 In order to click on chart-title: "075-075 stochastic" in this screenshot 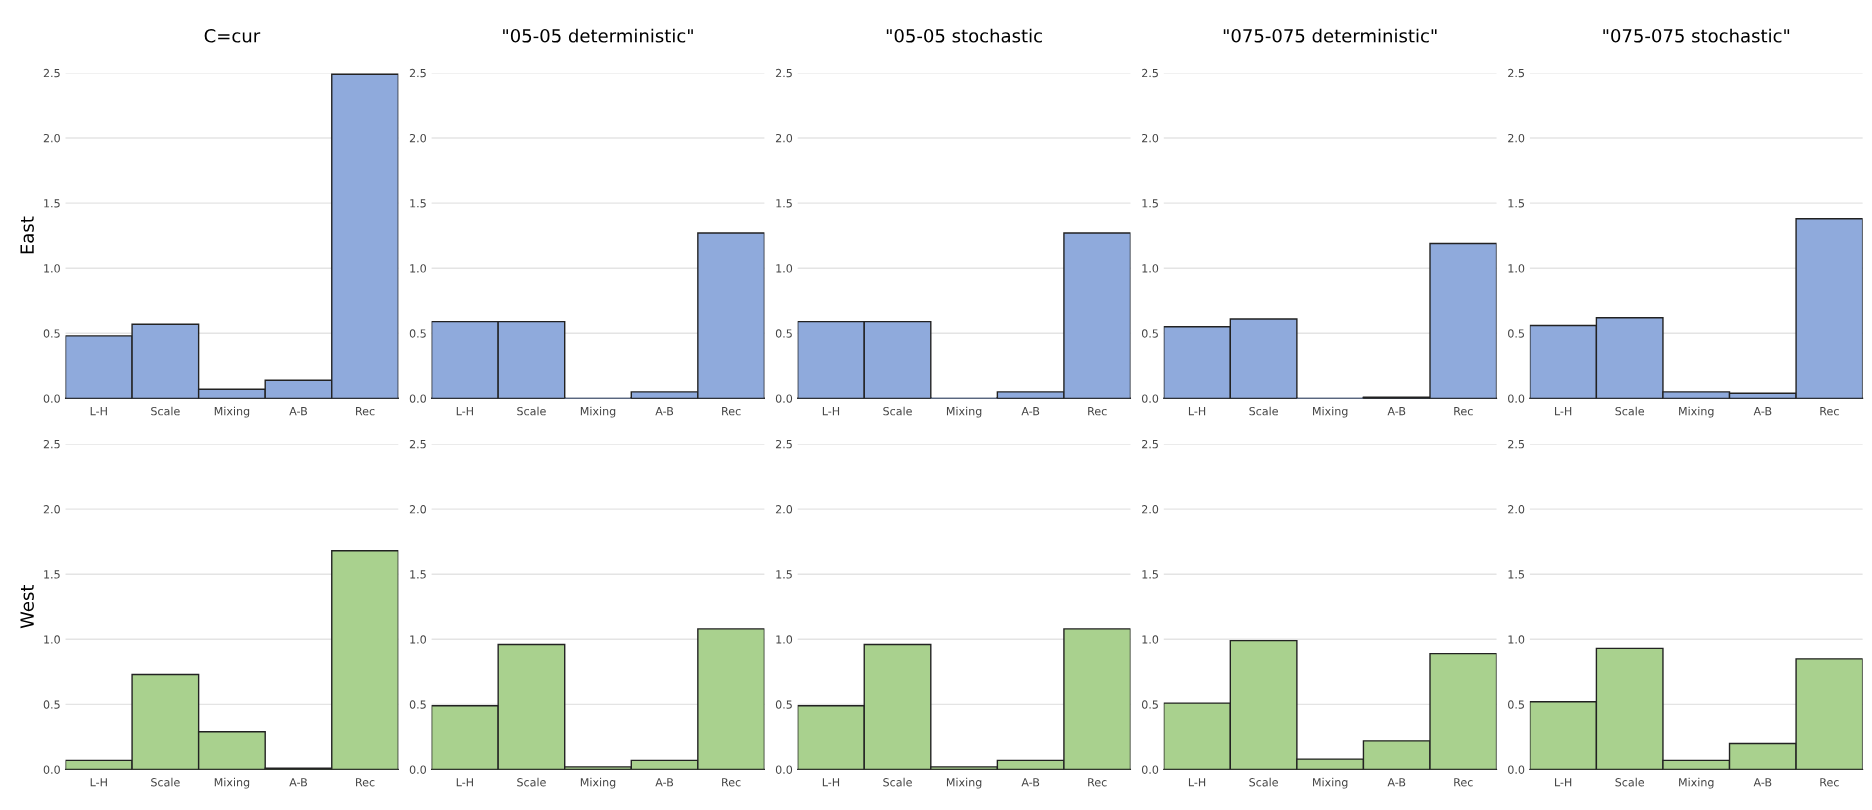, I will do `click(1696, 35)`.